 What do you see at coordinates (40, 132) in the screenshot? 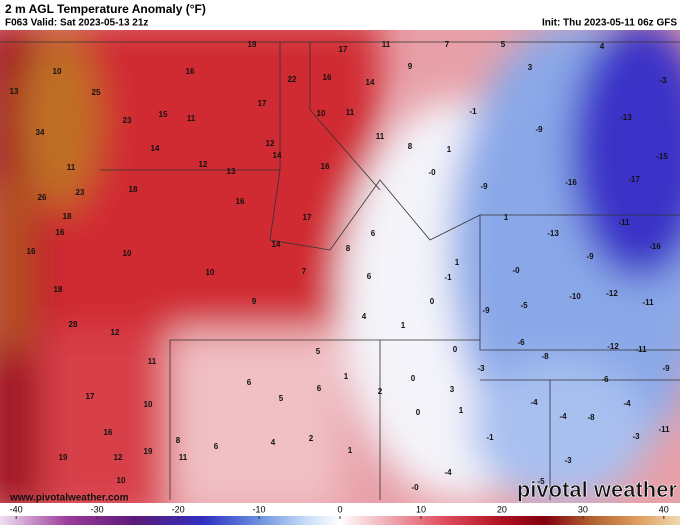
I see `map-value-label: 34` at bounding box center [40, 132].